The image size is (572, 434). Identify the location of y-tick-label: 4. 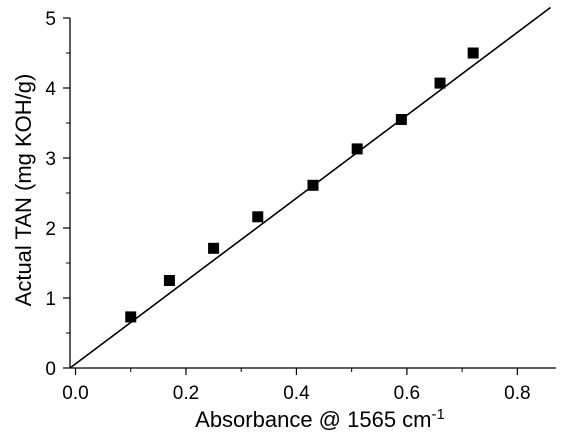
(50, 89).